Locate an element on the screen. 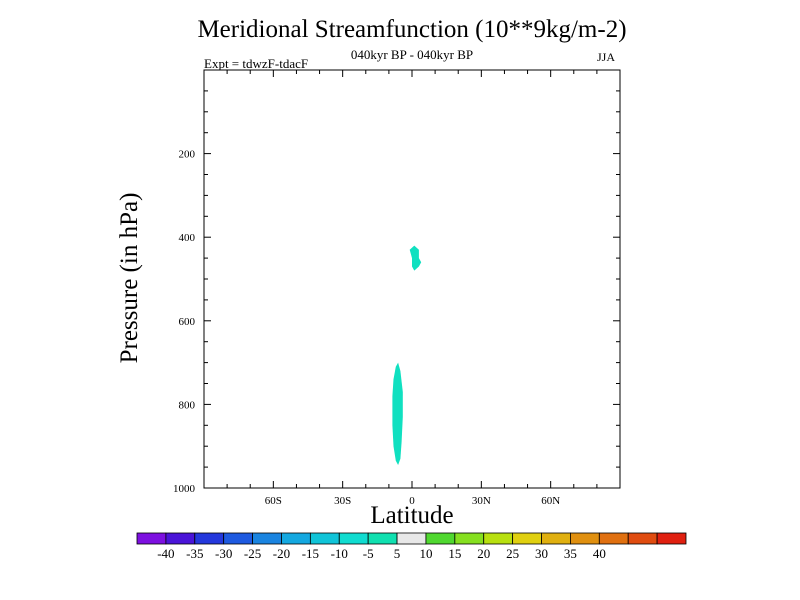 The image size is (800, 600). colorbar-label: -10 is located at coordinates (339, 553).